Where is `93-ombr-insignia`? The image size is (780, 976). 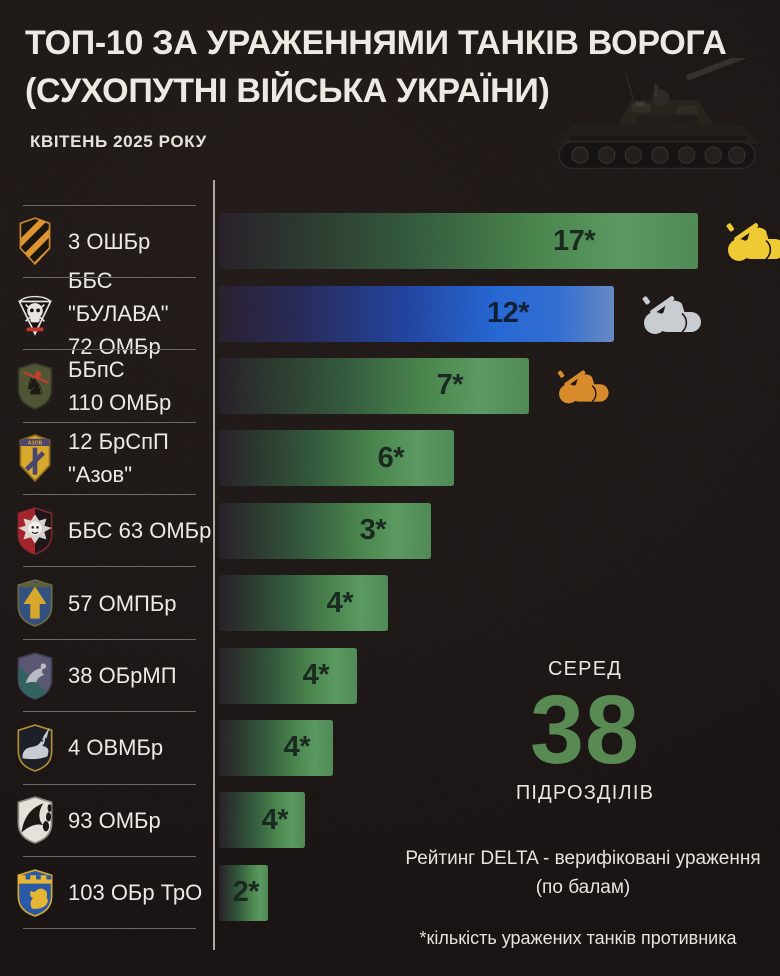
93-ombr-insignia is located at coordinates (35, 820).